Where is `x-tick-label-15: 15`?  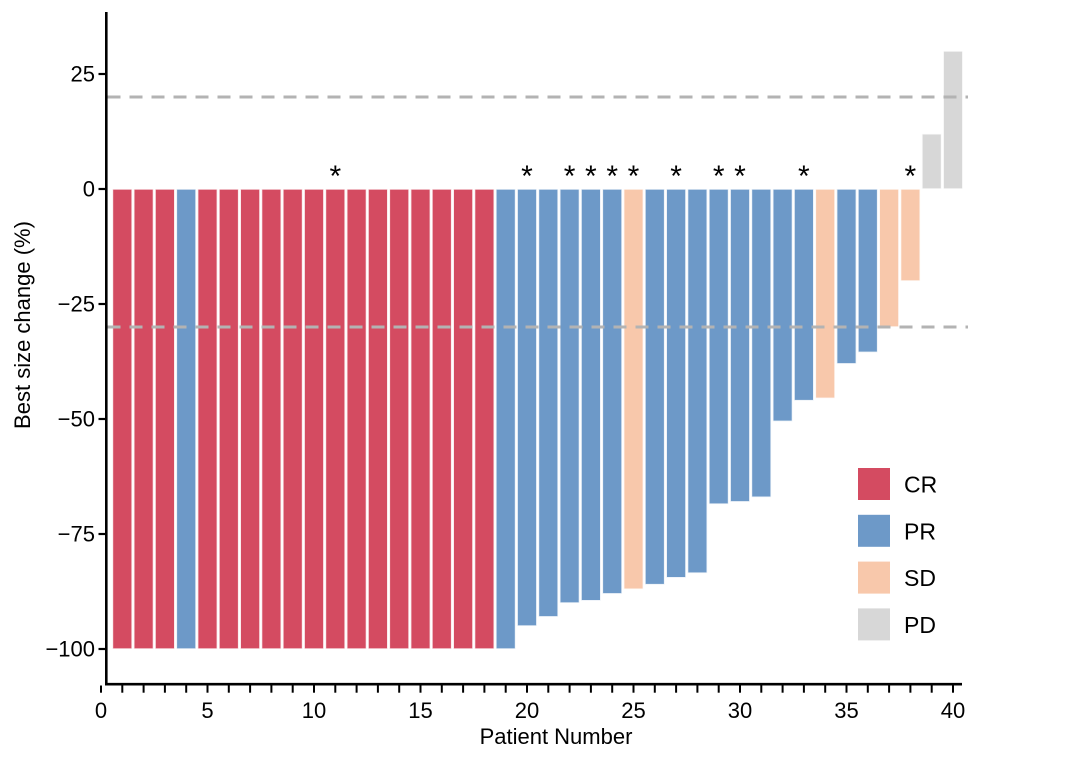 x-tick-label-15: 15 is located at coordinates (420, 710).